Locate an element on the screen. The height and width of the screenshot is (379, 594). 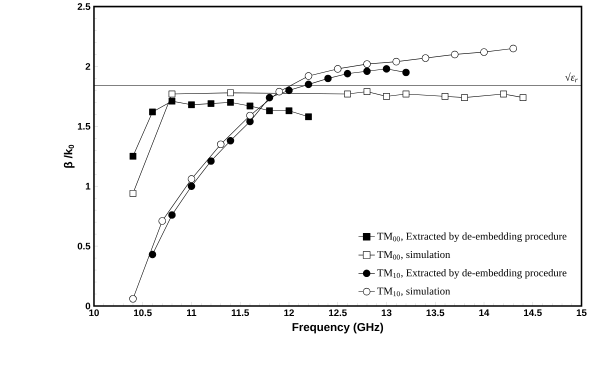
y-tick-label: 1 is located at coordinates (88, 186).